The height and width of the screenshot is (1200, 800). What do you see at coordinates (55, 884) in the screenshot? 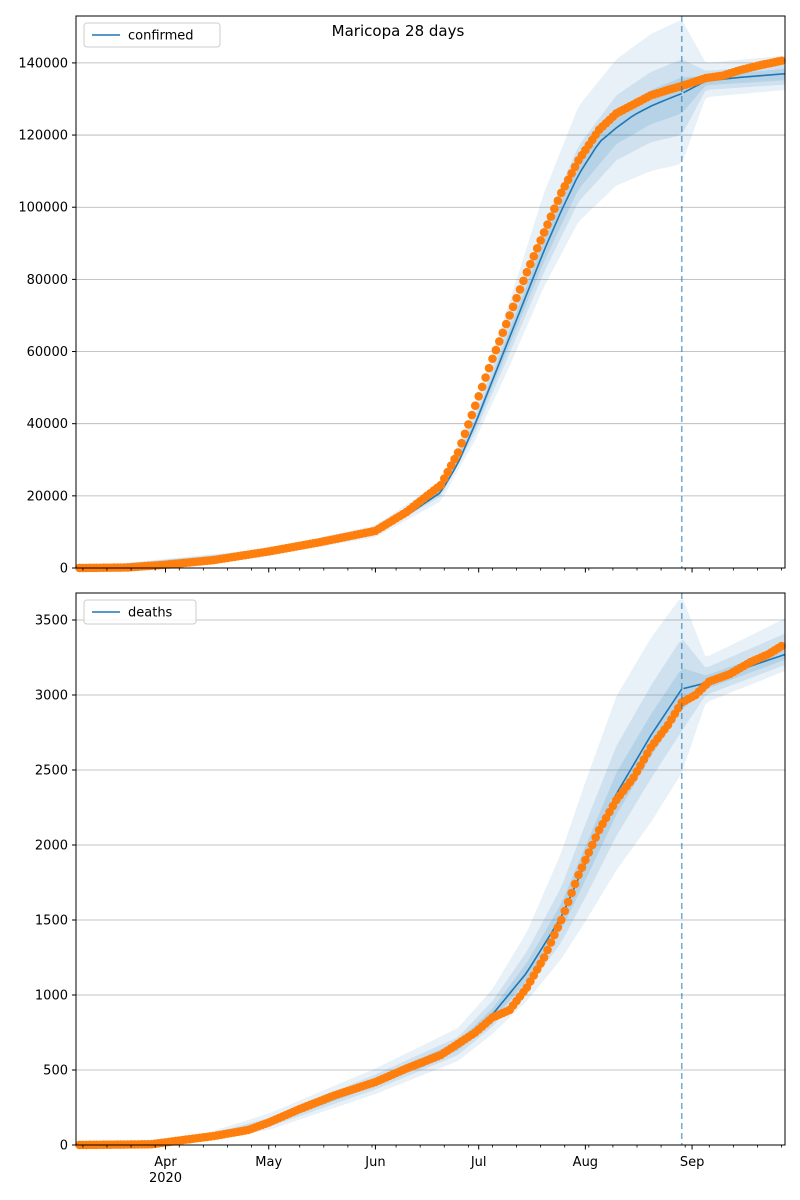
I see `y-axis: 0 500 1000 1500 2000 2500 3000 3500` at bounding box center [55, 884].